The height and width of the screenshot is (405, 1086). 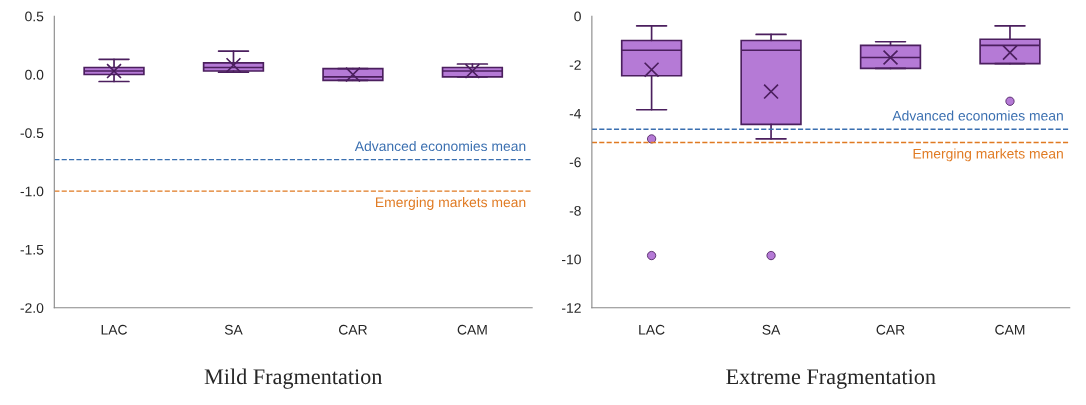 What do you see at coordinates (34, 74) in the screenshot?
I see `y-tick-label: 0.0` at bounding box center [34, 74].